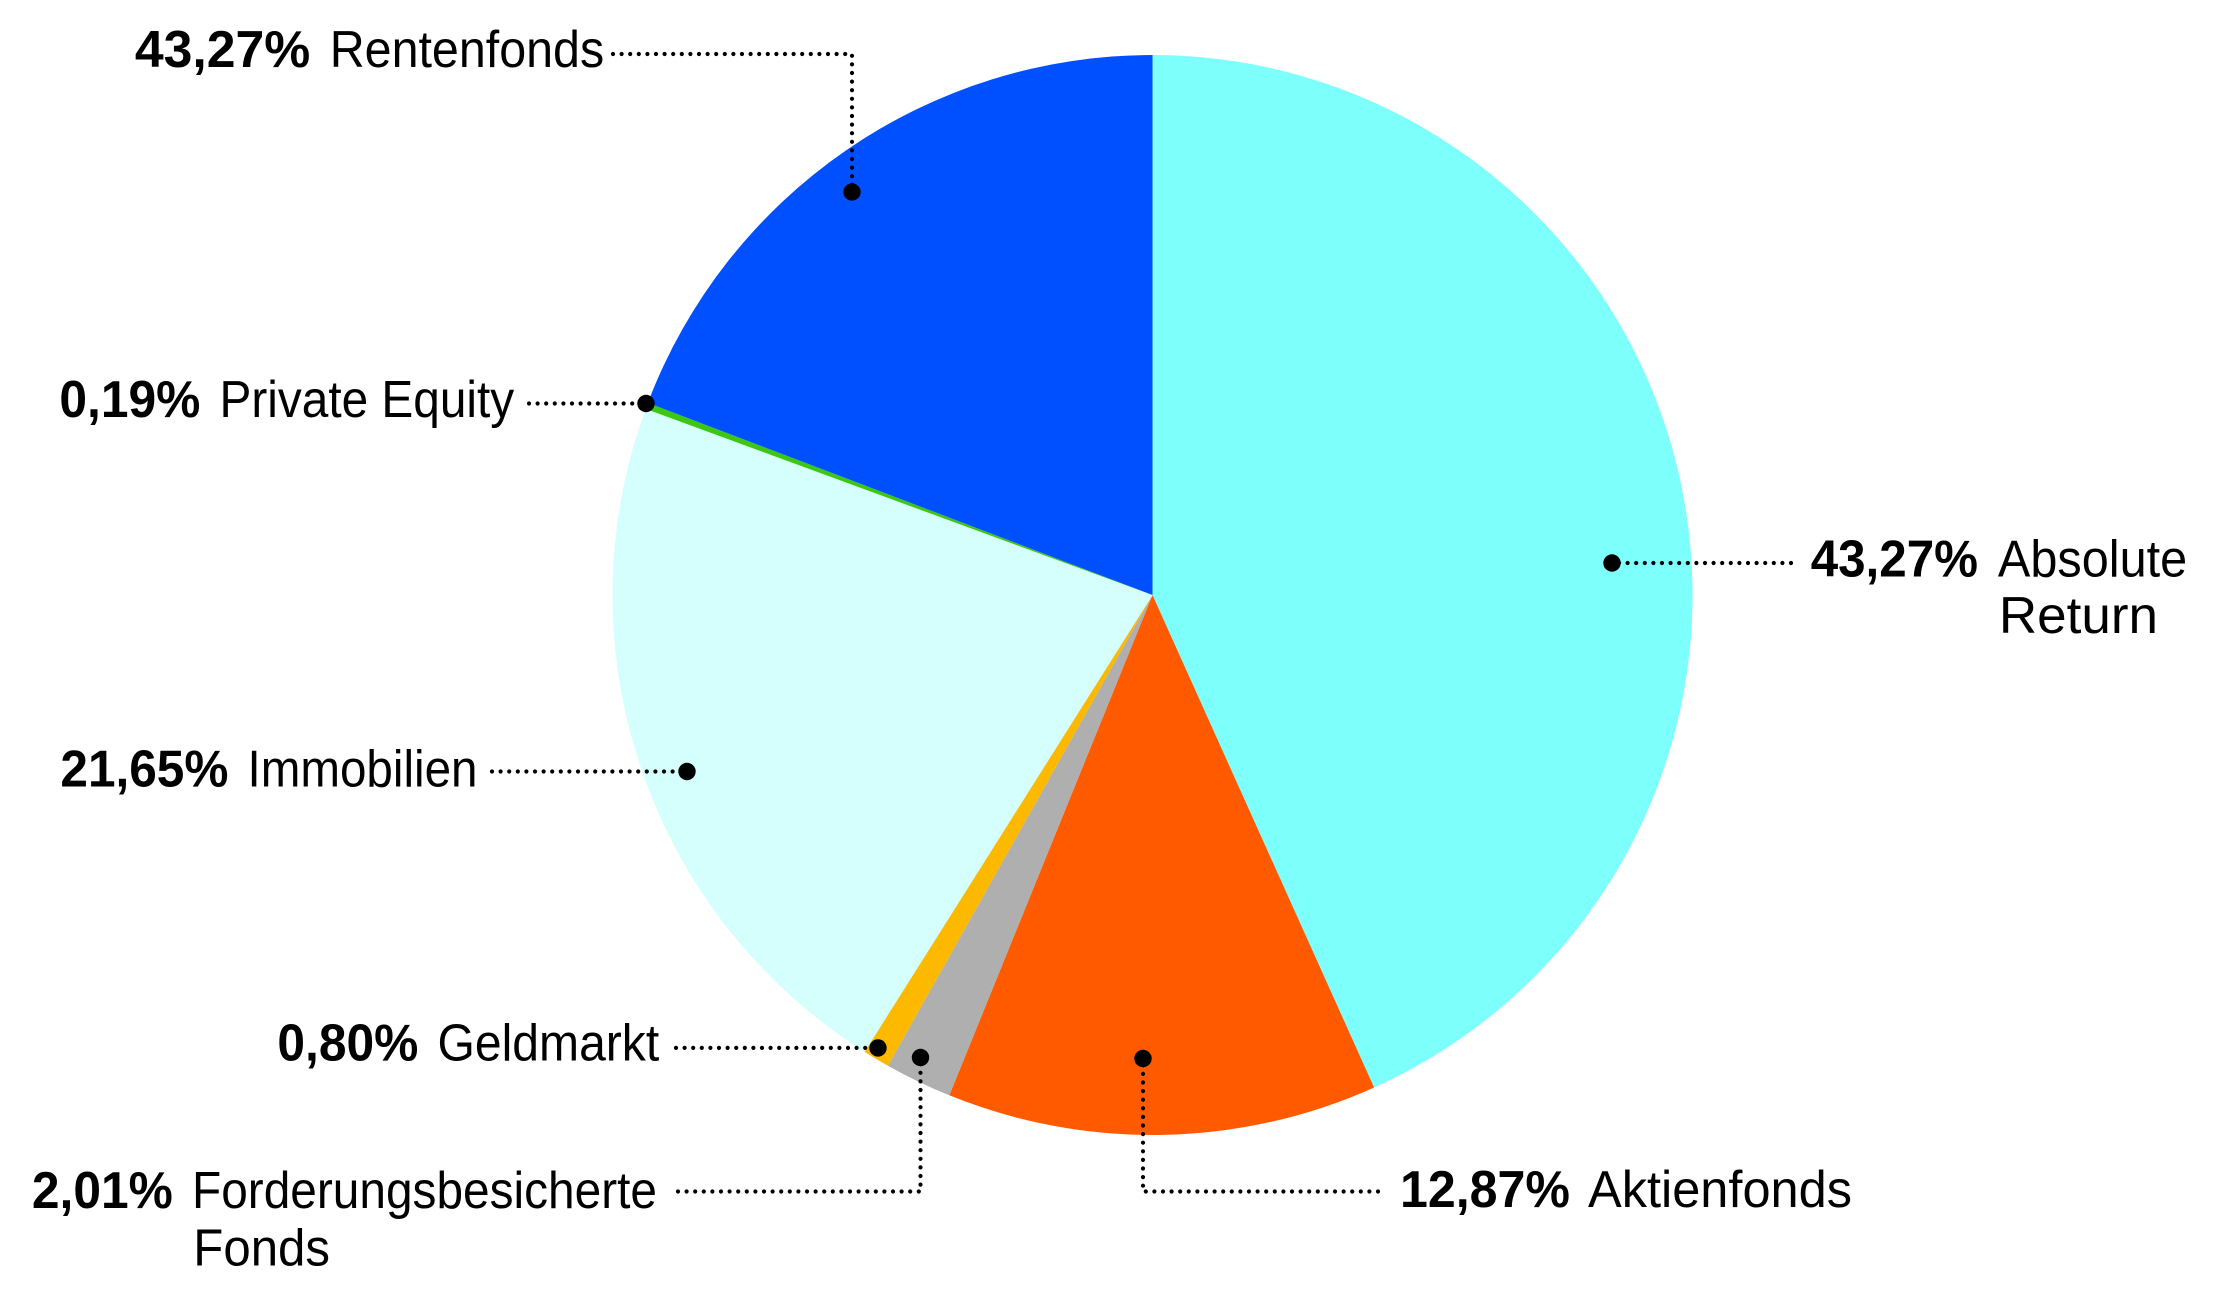 This screenshot has width=2213, height=1292. What do you see at coordinates (268, 769) in the screenshot?
I see `svg-text:21,65%Immobilien: 21,65% Immobilien` at bounding box center [268, 769].